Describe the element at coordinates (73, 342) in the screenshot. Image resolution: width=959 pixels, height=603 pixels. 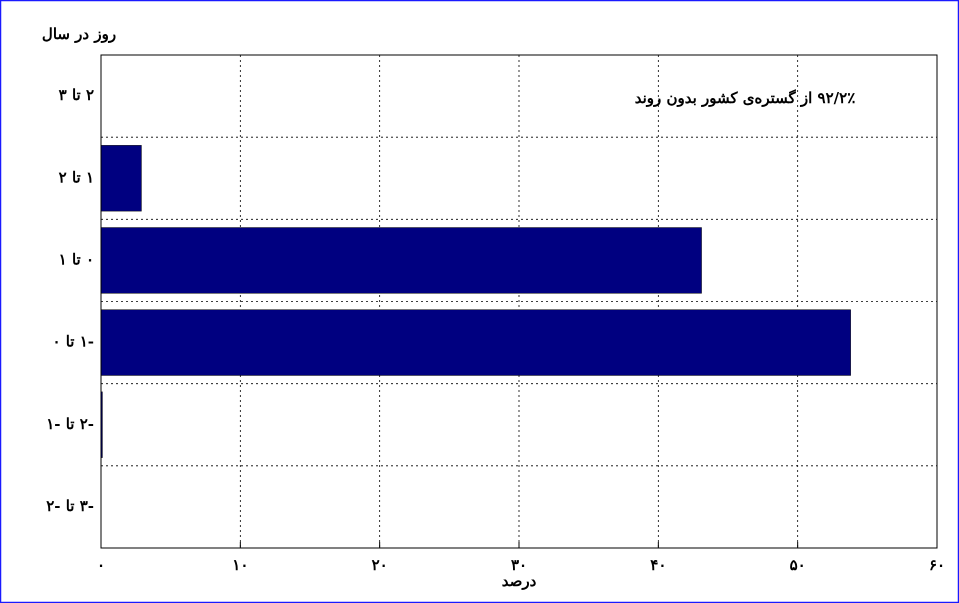
I see `y-tick-label: -۱ تا ۰` at that location.